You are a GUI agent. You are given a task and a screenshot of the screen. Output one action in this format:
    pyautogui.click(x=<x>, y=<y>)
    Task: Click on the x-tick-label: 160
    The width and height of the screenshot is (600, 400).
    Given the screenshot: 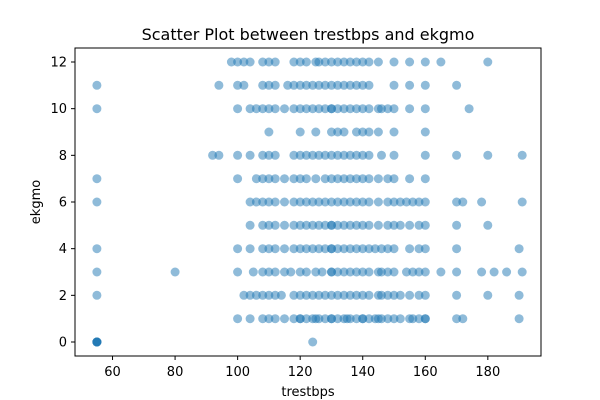 What is the action you would take?
    pyautogui.click(x=425, y=372)
    